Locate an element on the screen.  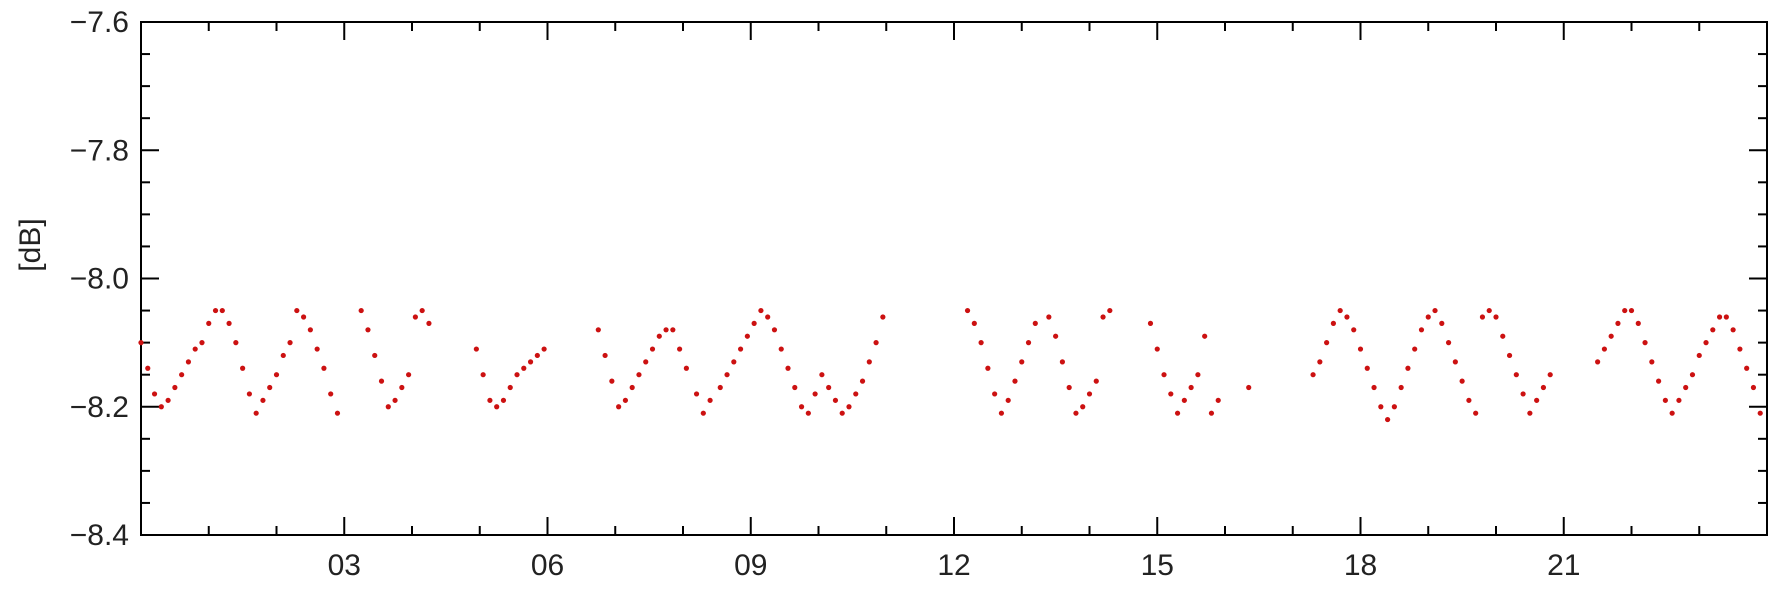
x-tick-labels: 03 06 09 12 15 18 21 is located at coordinates (954, 565).